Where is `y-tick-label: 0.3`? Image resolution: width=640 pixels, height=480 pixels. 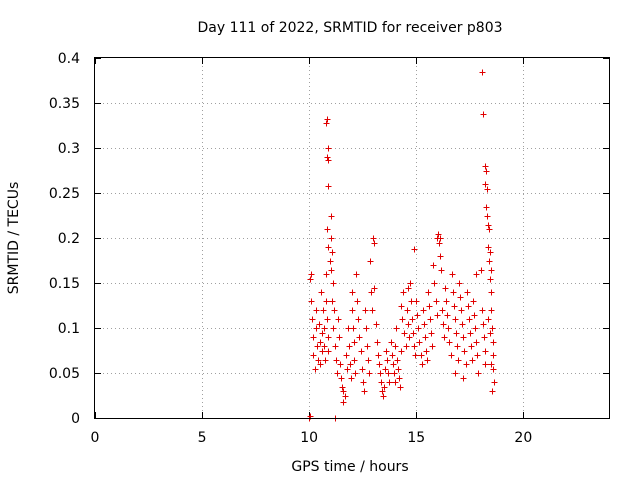 y-tick-label: 0.3 is located at coordinates (69, 149).